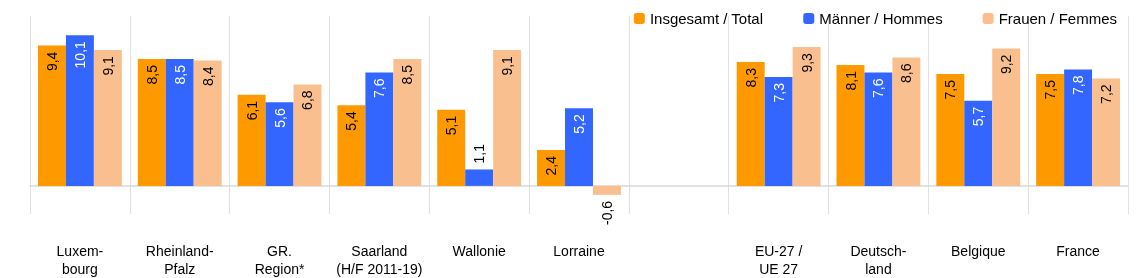  Describe the element at coordinates (79, 54) in the screenshot. I see `data-label: 10,1` at that location.